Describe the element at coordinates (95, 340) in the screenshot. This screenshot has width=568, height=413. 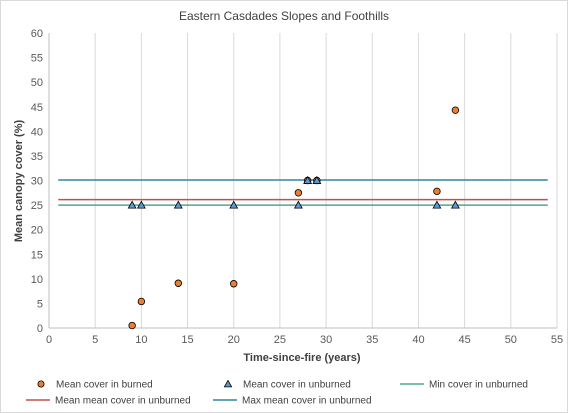
I see `x-tick-label: 5` at that location.